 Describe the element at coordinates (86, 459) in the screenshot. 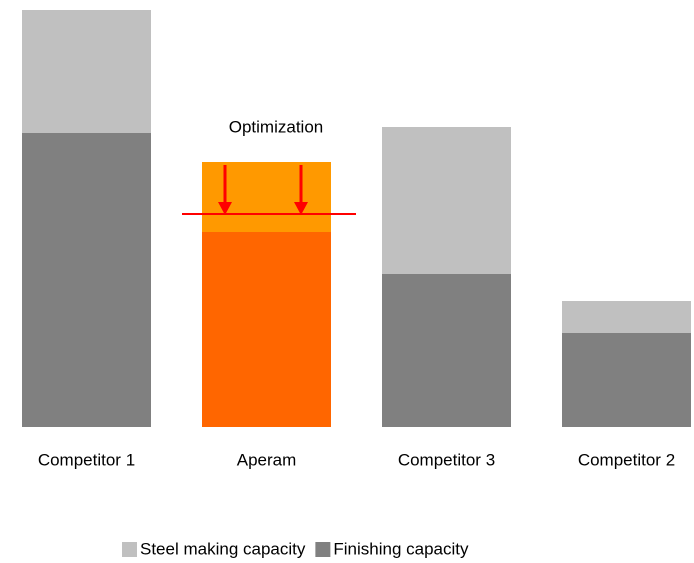

I see `x-tick-label: Competitor 1` at that location.